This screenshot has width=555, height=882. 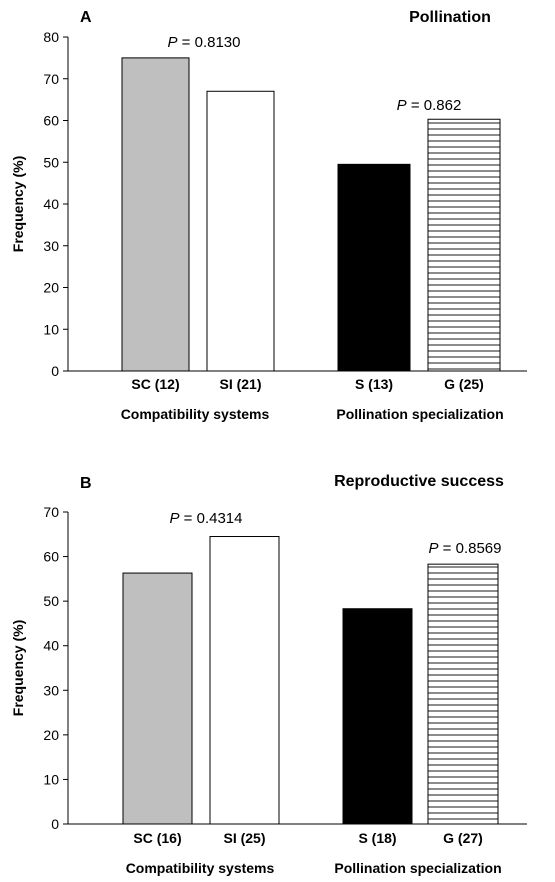 What do you see at coordinates (157, 838) in the screenshot?
I see `category-label: SC (16)` at bounding box center [157, 838].